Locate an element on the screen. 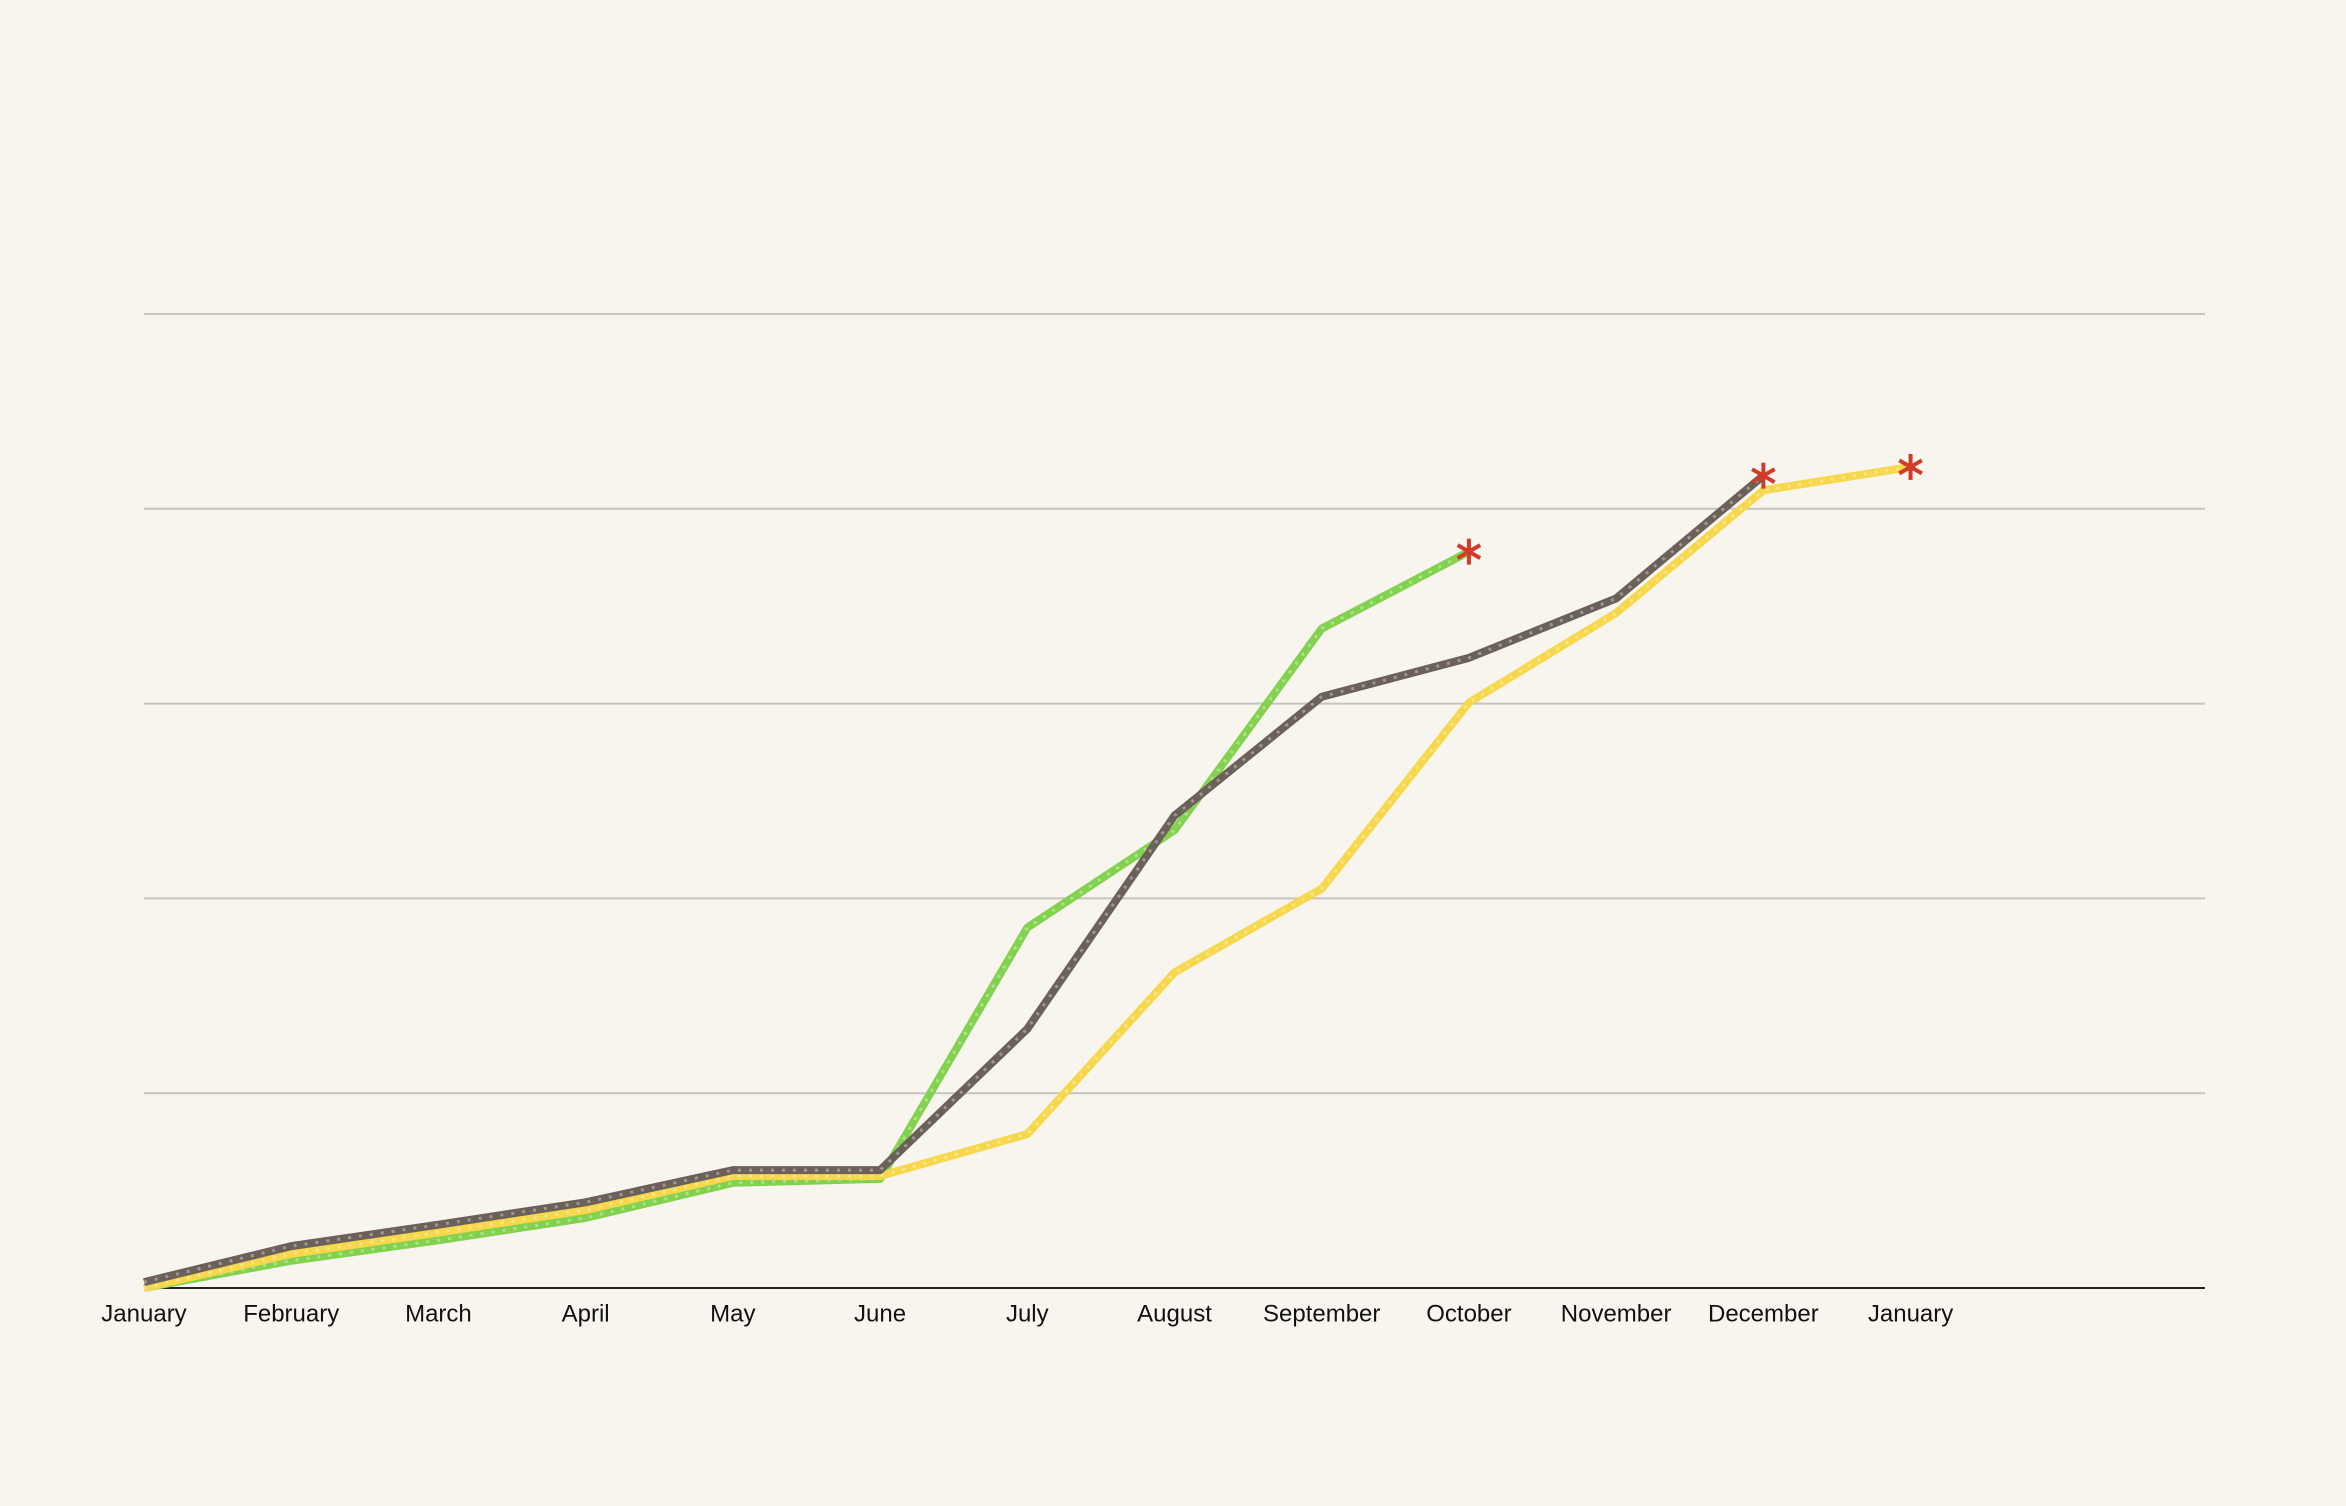 This screenshot has height=1506, width=2346. x-tick-label: March is located at coordinates (438, 1313).